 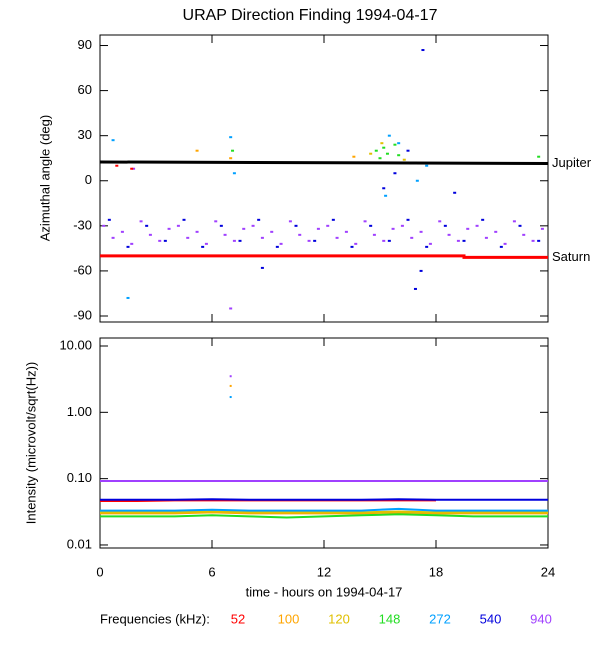 I want to click on y-tick-label: 0, so click(x=88, y=179).